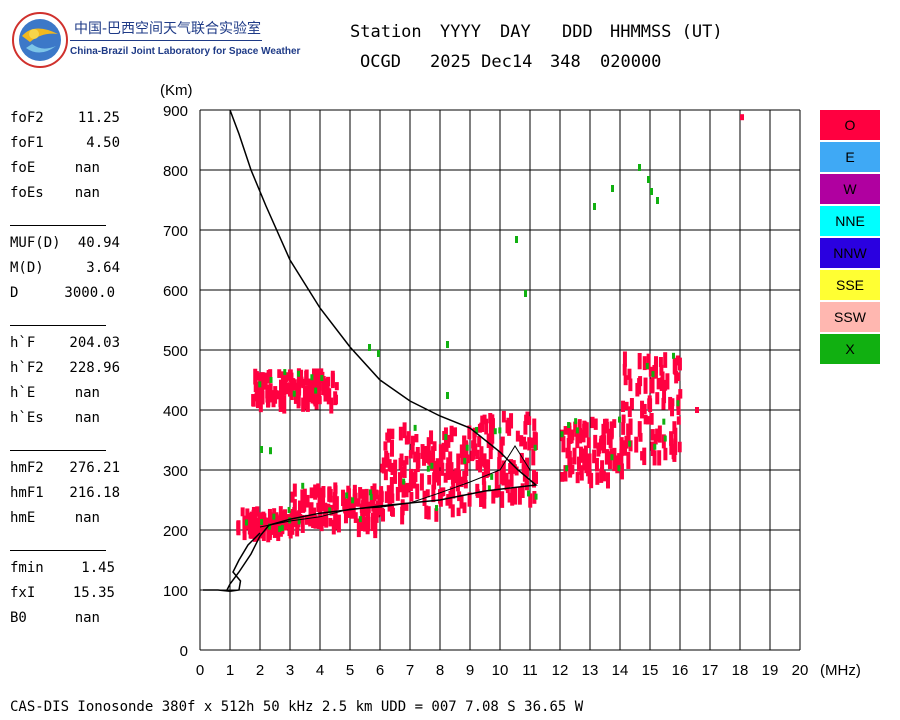 The width and height of the screenshot is (900, 720). I want to click on header-label-station: Station, so click(386, 32).